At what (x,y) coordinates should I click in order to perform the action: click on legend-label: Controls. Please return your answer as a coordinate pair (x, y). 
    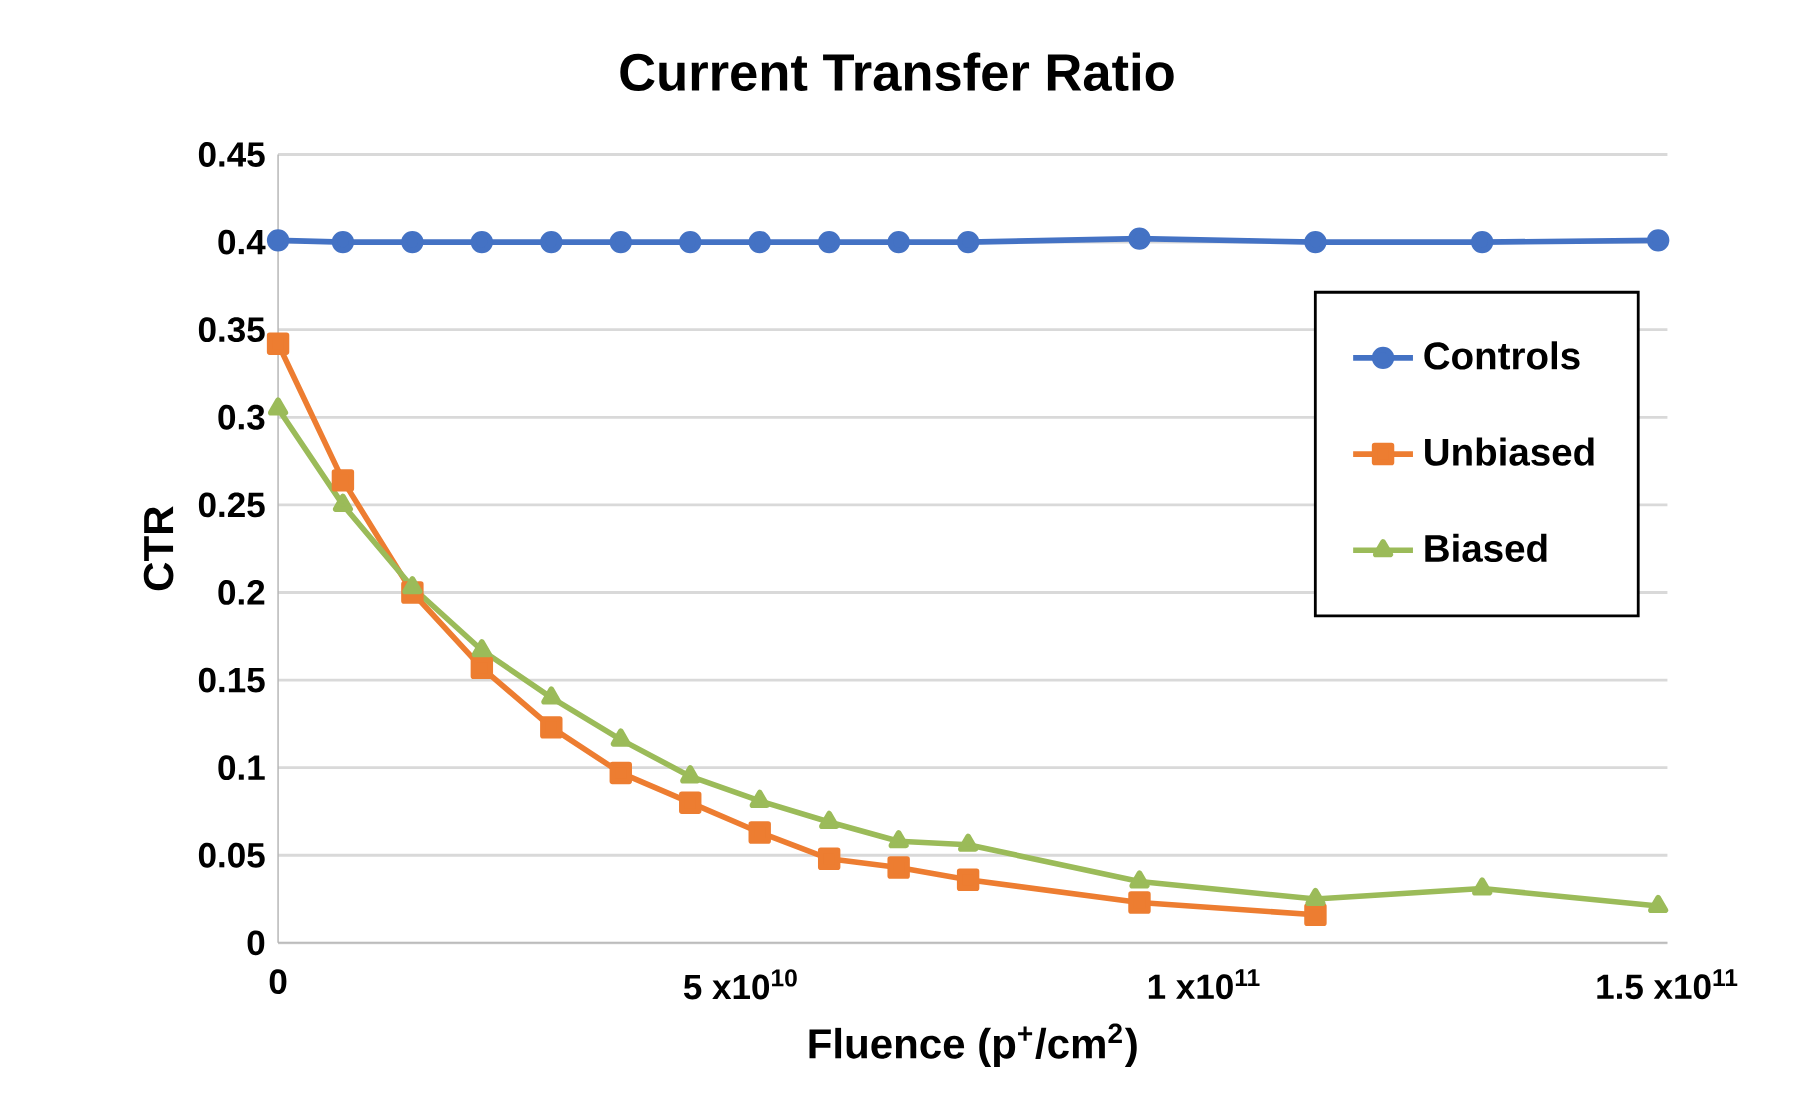
    Looking at the image, I should click on (1502, 355).